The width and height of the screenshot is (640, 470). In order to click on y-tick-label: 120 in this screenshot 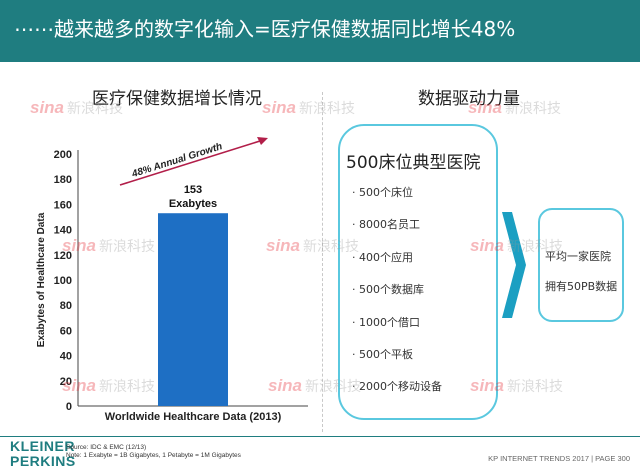, I will do `click(63, 256)`.